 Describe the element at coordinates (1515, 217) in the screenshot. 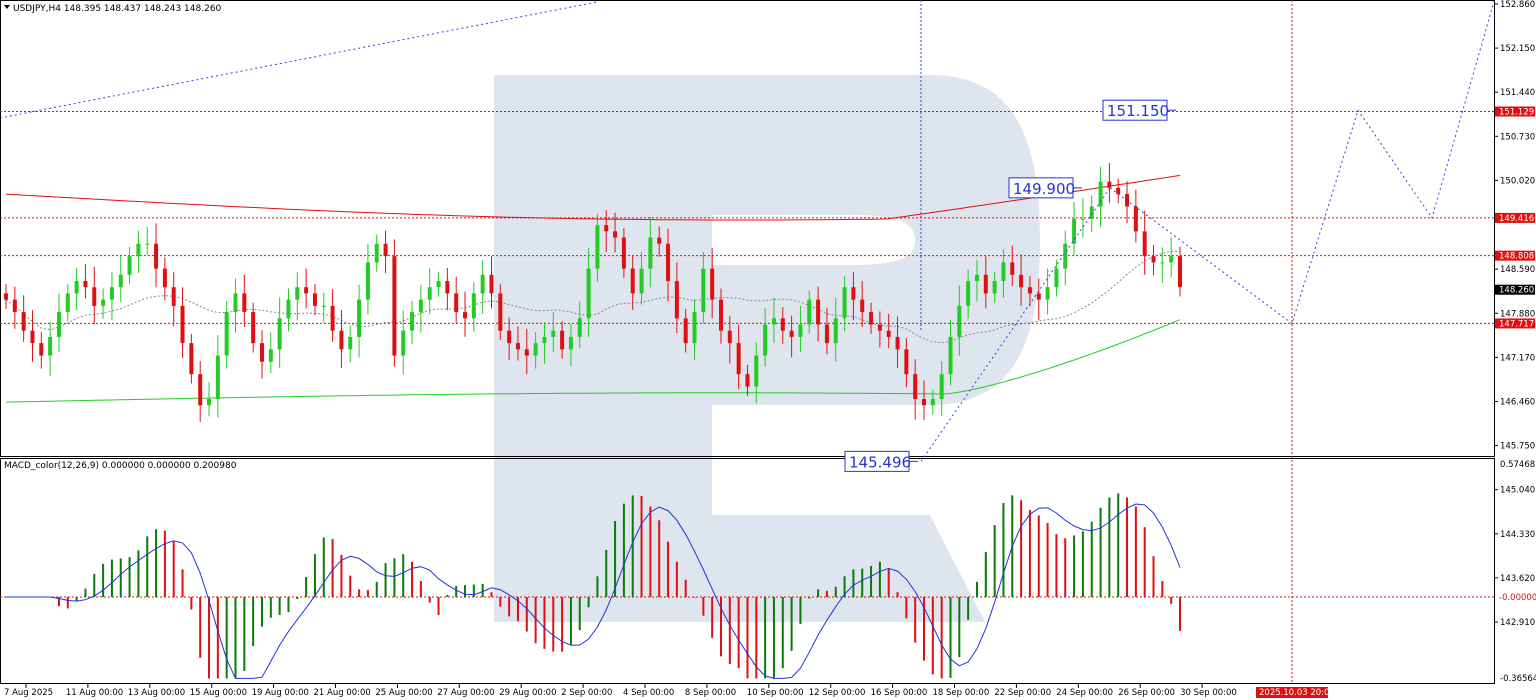

I see `level-price-tag` at that location.